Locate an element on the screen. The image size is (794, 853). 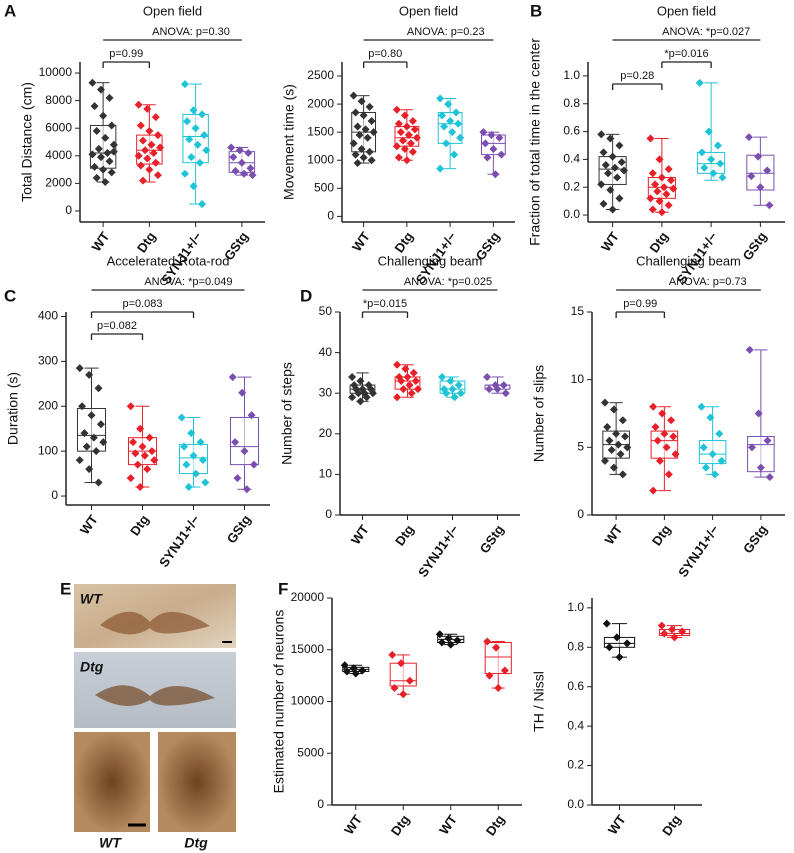
y-tick-label: 6000 is located at coordinates (58, 127).